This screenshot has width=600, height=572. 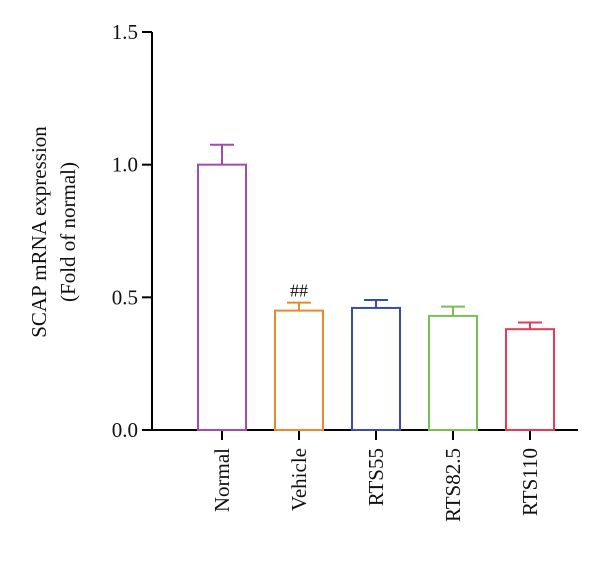 I want to click on bar-rts110, so click(x=530, y=380).